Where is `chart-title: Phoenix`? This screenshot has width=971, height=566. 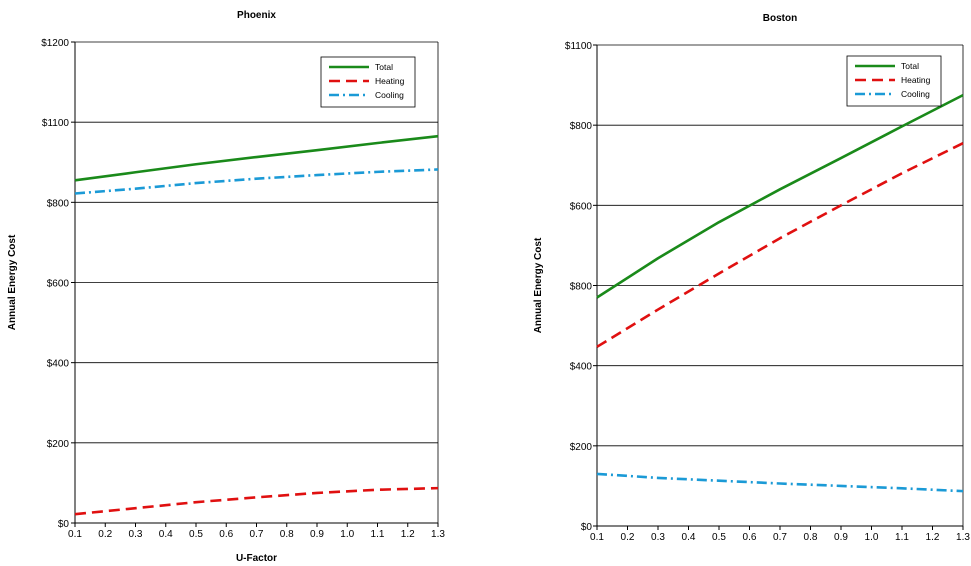
chart-title: Phoenix is located at coordinates (256, 15).